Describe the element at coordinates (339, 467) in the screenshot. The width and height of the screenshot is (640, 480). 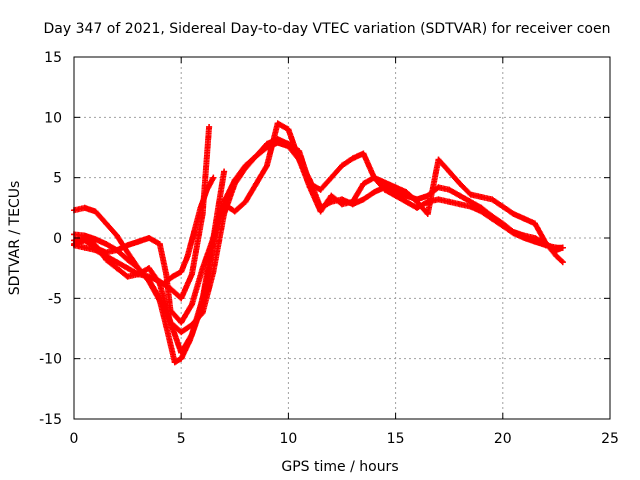
I see `x-axis-label: GPS time / hours` at that location.